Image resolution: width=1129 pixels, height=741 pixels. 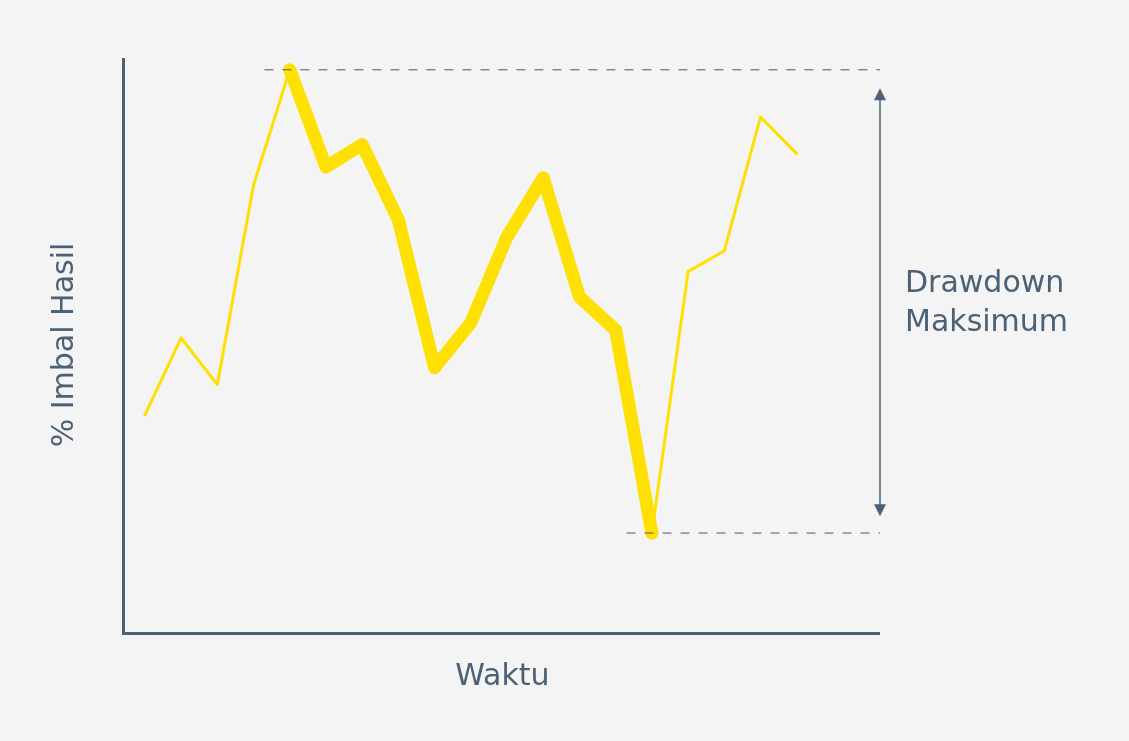 I want to click on text: Drawdown Maksimum, so click(x=987, y=301).